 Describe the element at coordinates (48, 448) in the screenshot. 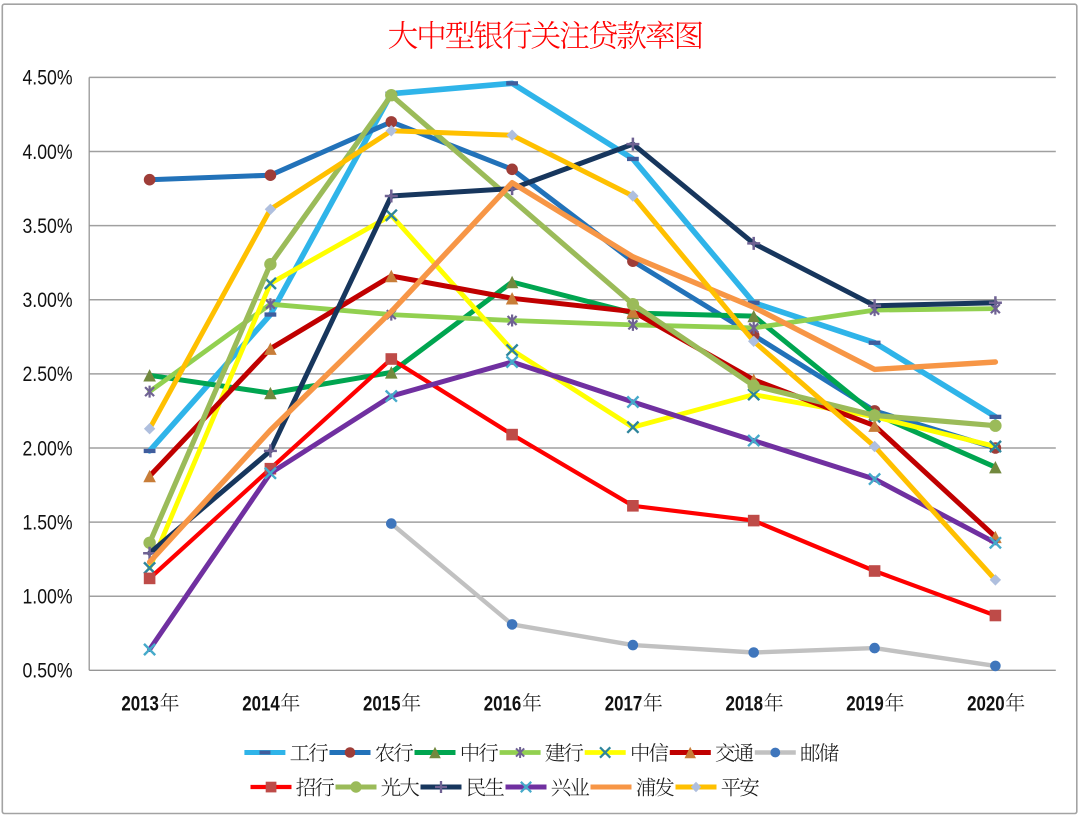

I see `svg-text: 2.00%` at that location.